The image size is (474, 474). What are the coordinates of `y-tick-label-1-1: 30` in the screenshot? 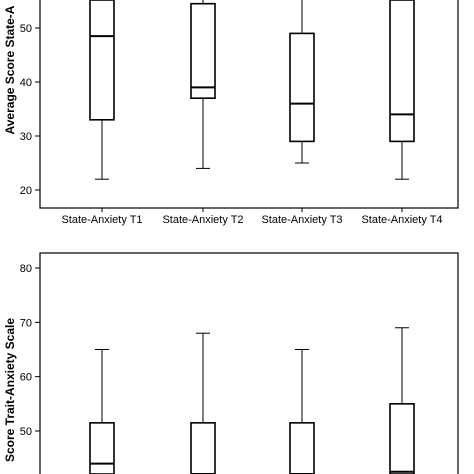 It's located at (26, 137).